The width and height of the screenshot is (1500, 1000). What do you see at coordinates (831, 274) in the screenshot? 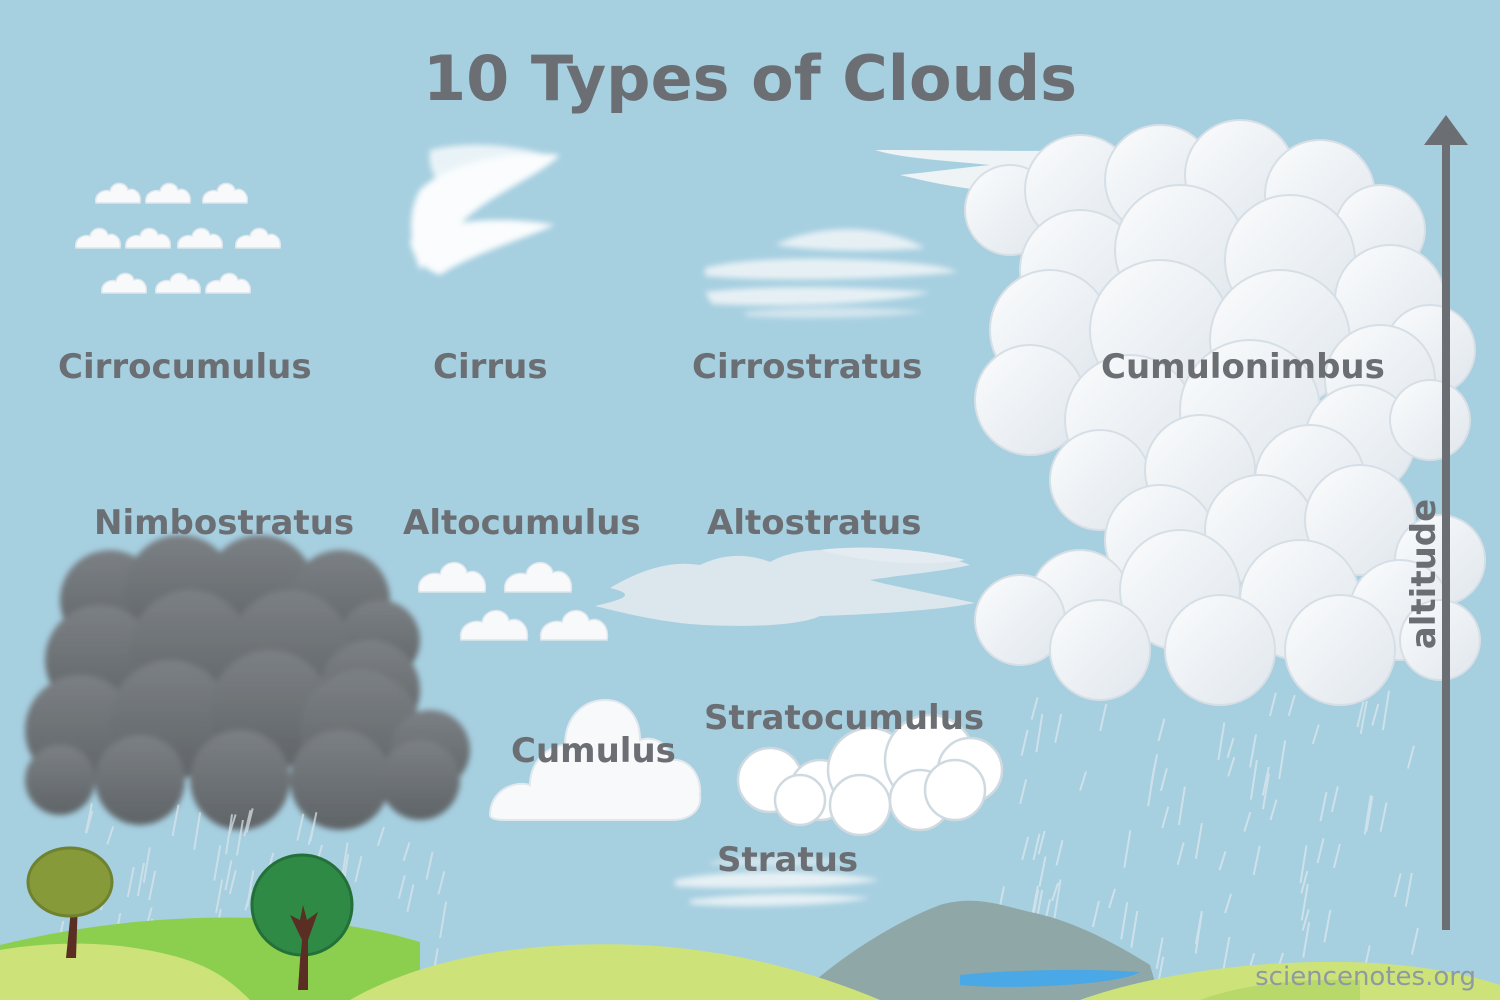
I see `cirrostratus-cloud` at bounding box center [831, 274].